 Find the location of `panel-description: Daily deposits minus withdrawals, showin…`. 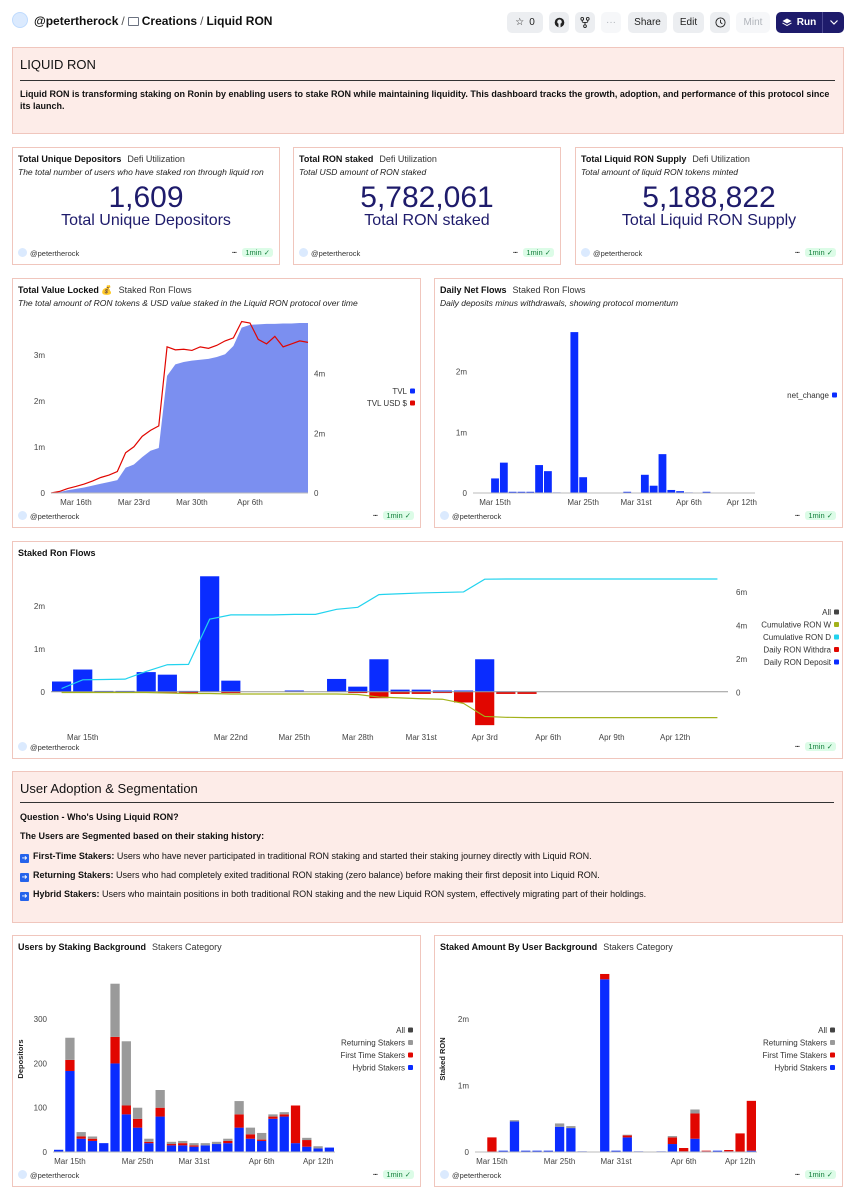

panel-description: Daily deposits minus withdrawals, showin… is located at coordinates (559, 303).